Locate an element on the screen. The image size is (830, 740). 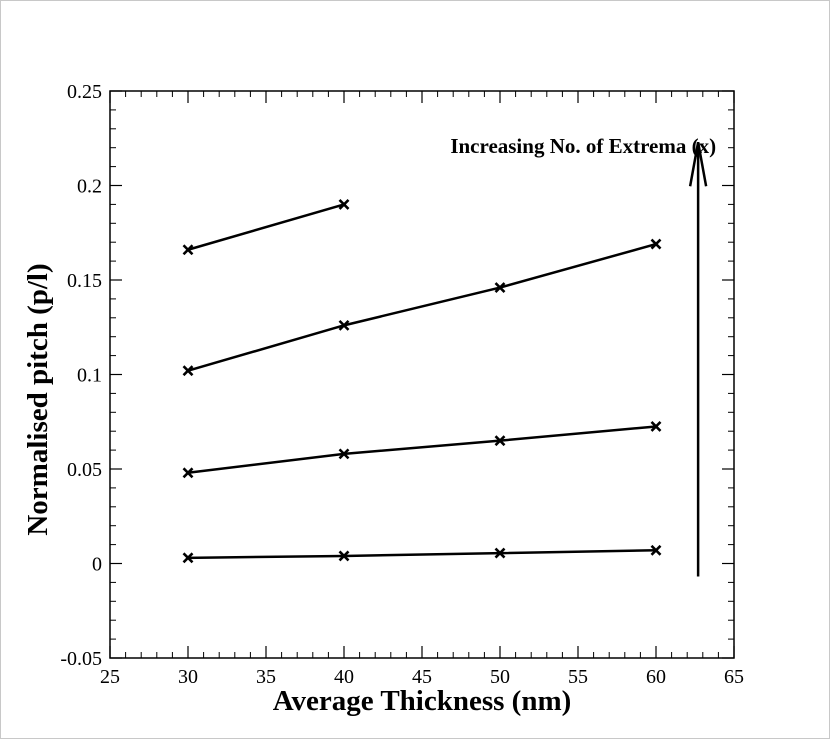
arrowhead-icon is located at coordinates (698, 164).